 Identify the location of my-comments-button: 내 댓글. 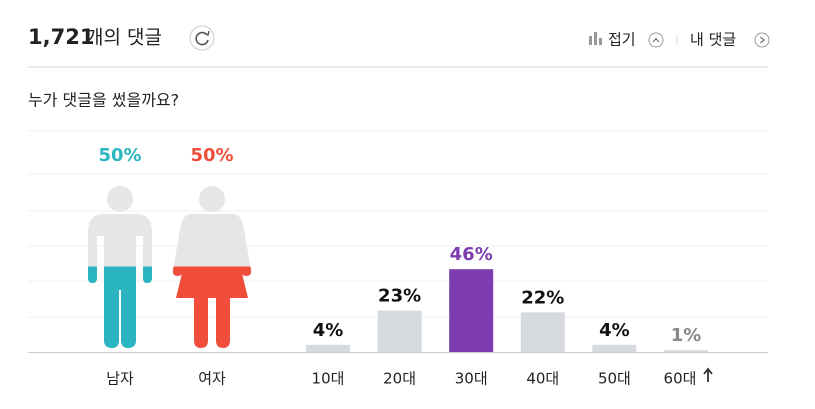
(730, 40).